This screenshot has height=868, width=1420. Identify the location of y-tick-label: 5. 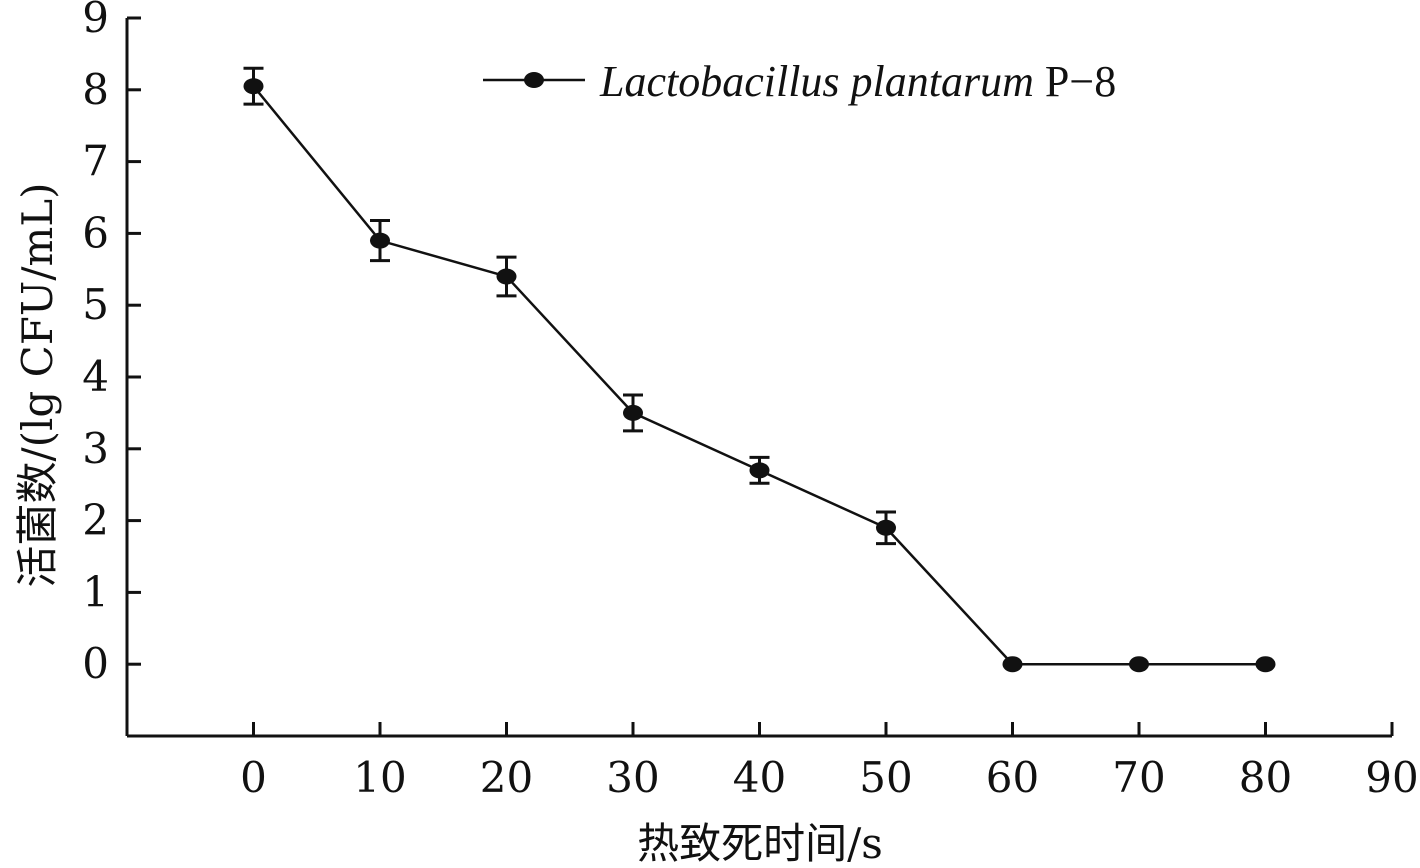
(95, 304).